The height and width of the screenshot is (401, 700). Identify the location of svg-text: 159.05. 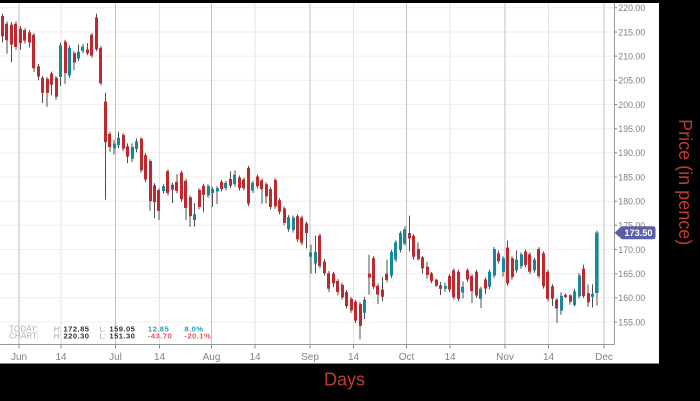
(122, 329).